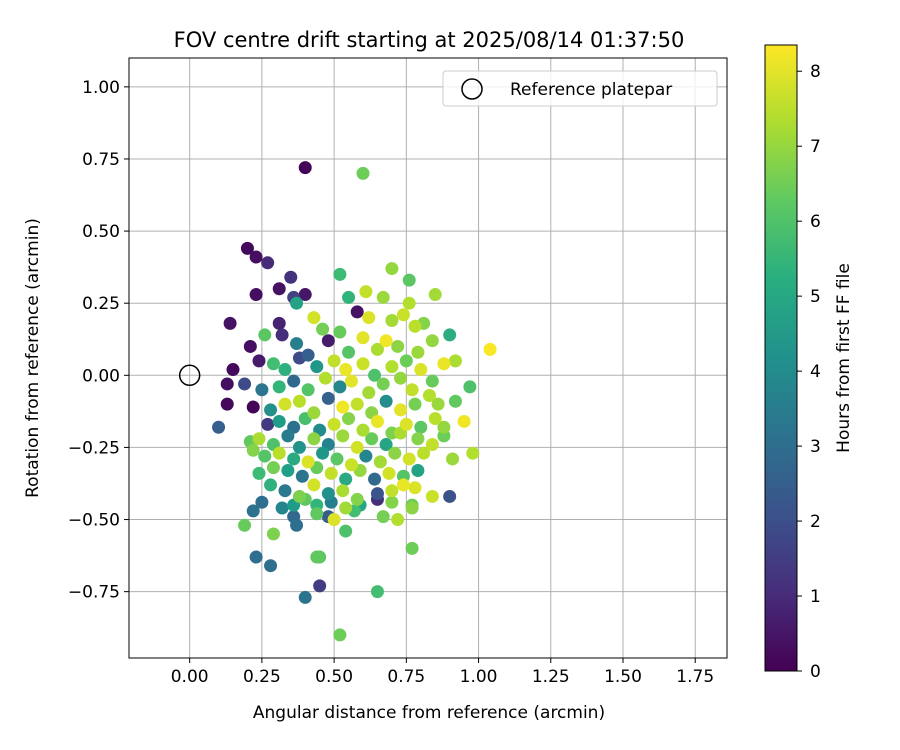  I want to click on x-tick-label: 0.00, so click(190, 677).